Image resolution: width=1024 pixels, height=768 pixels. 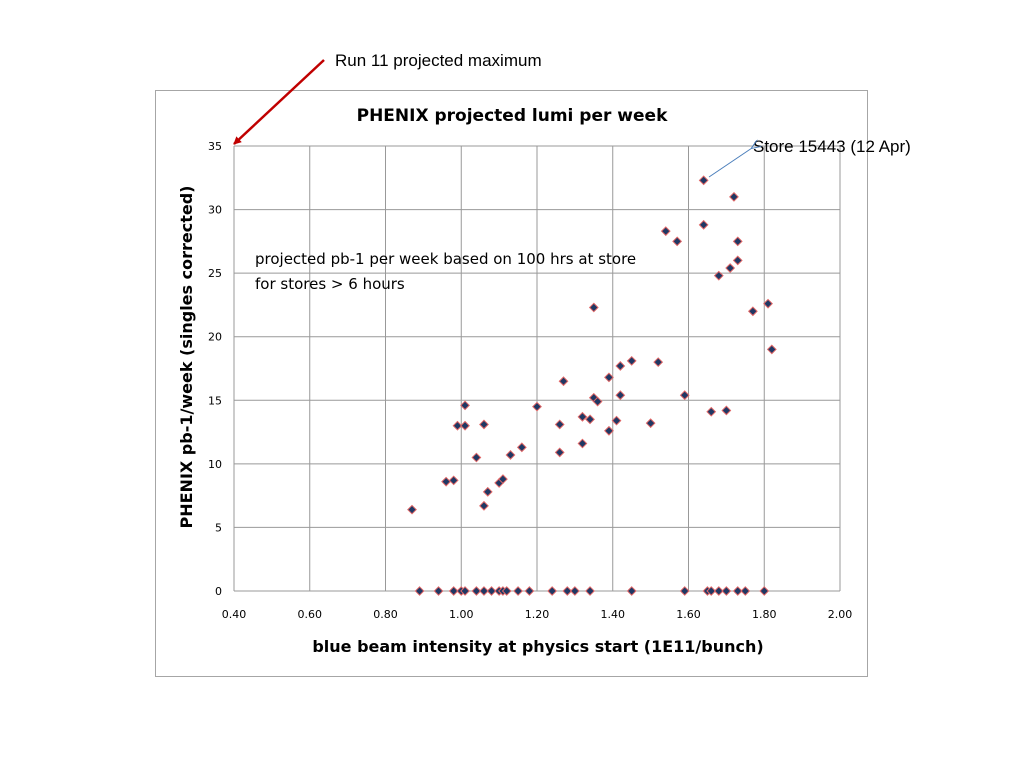 I want to click on x-tick-label: 1.80, so click(x=764, y=614).